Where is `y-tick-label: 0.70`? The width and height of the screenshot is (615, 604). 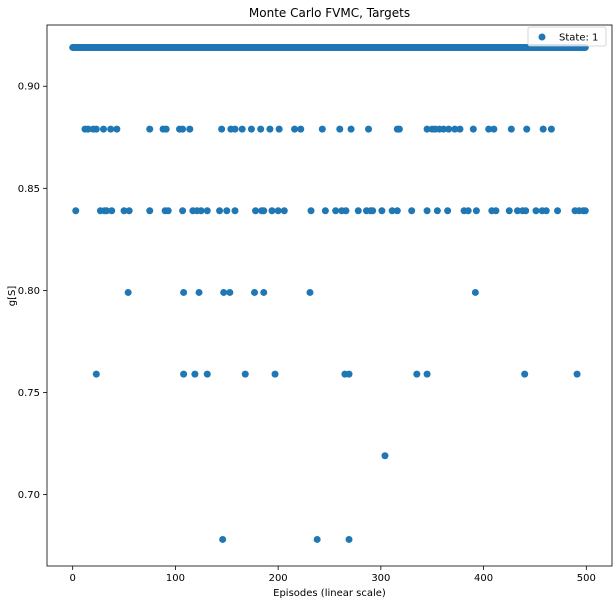
y-tick-label: 0.70 is located at coordinates (29, 495).